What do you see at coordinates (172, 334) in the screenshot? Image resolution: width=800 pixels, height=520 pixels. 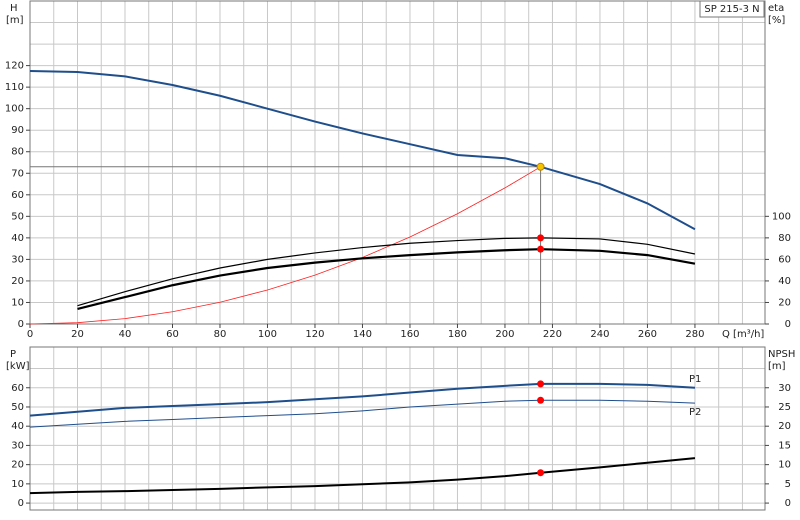 I see `x-tick-label: 60` at bounding box center [172, 334].